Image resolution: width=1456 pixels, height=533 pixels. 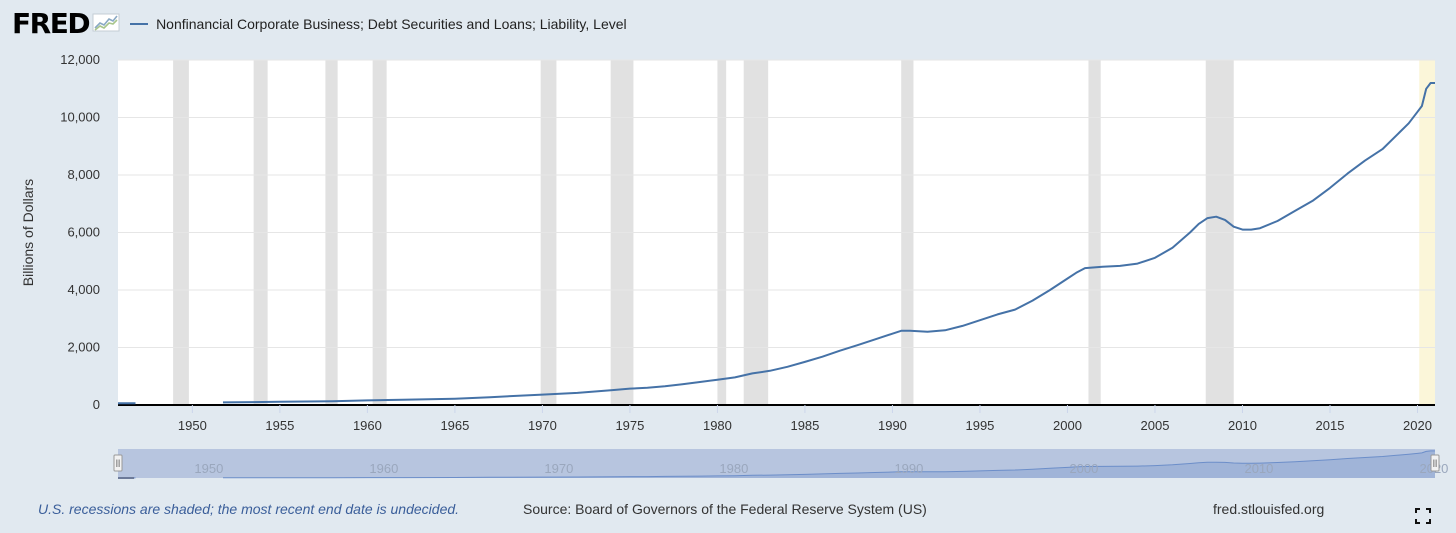 I want to click on x-tick-label: 1950, so click(x=192, y=425).